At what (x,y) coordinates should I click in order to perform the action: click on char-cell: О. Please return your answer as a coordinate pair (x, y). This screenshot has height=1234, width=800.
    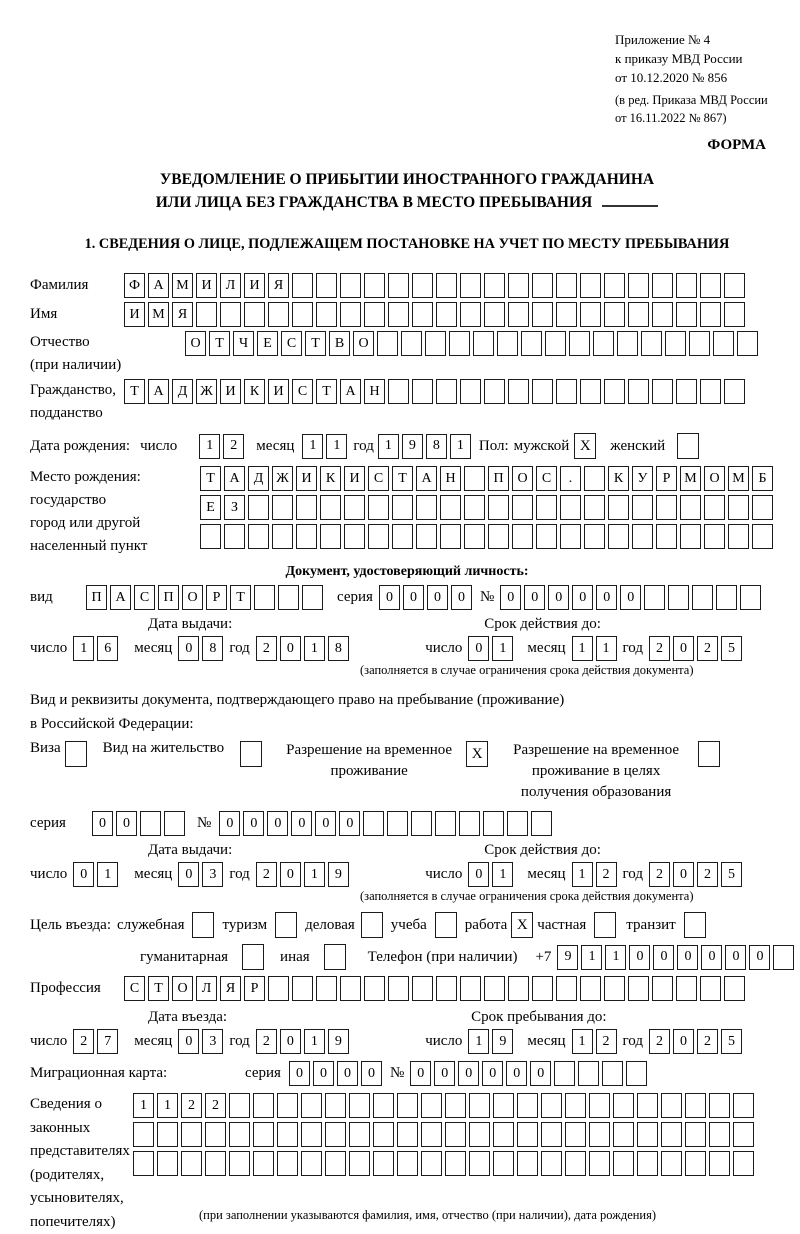
    Looking at the image, I should click on (363, 343).